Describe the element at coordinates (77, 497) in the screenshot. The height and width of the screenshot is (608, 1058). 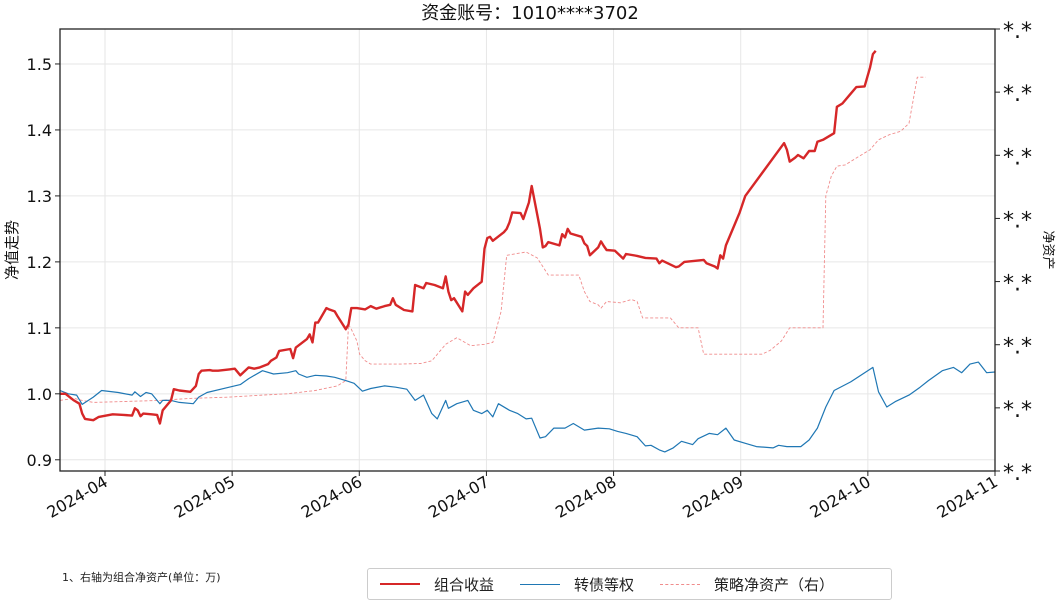
I see `x-tick-label: 2024-04` at that location.